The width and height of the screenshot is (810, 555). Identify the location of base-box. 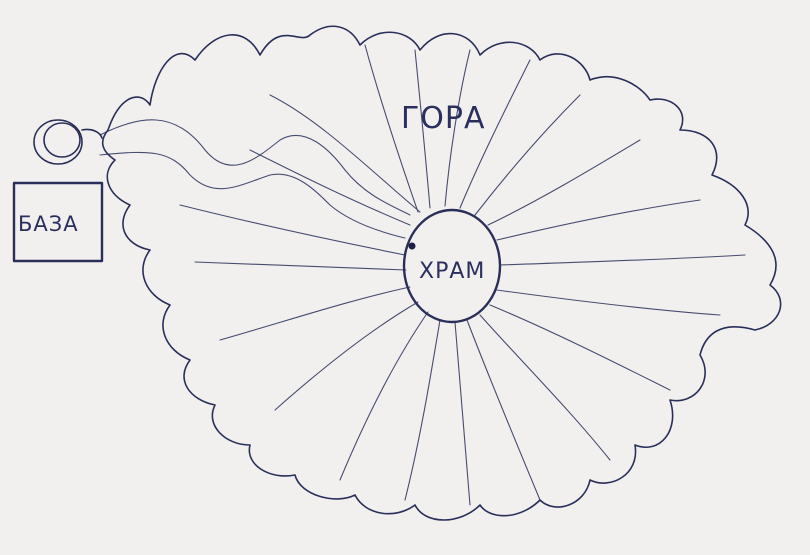
(58, 222).